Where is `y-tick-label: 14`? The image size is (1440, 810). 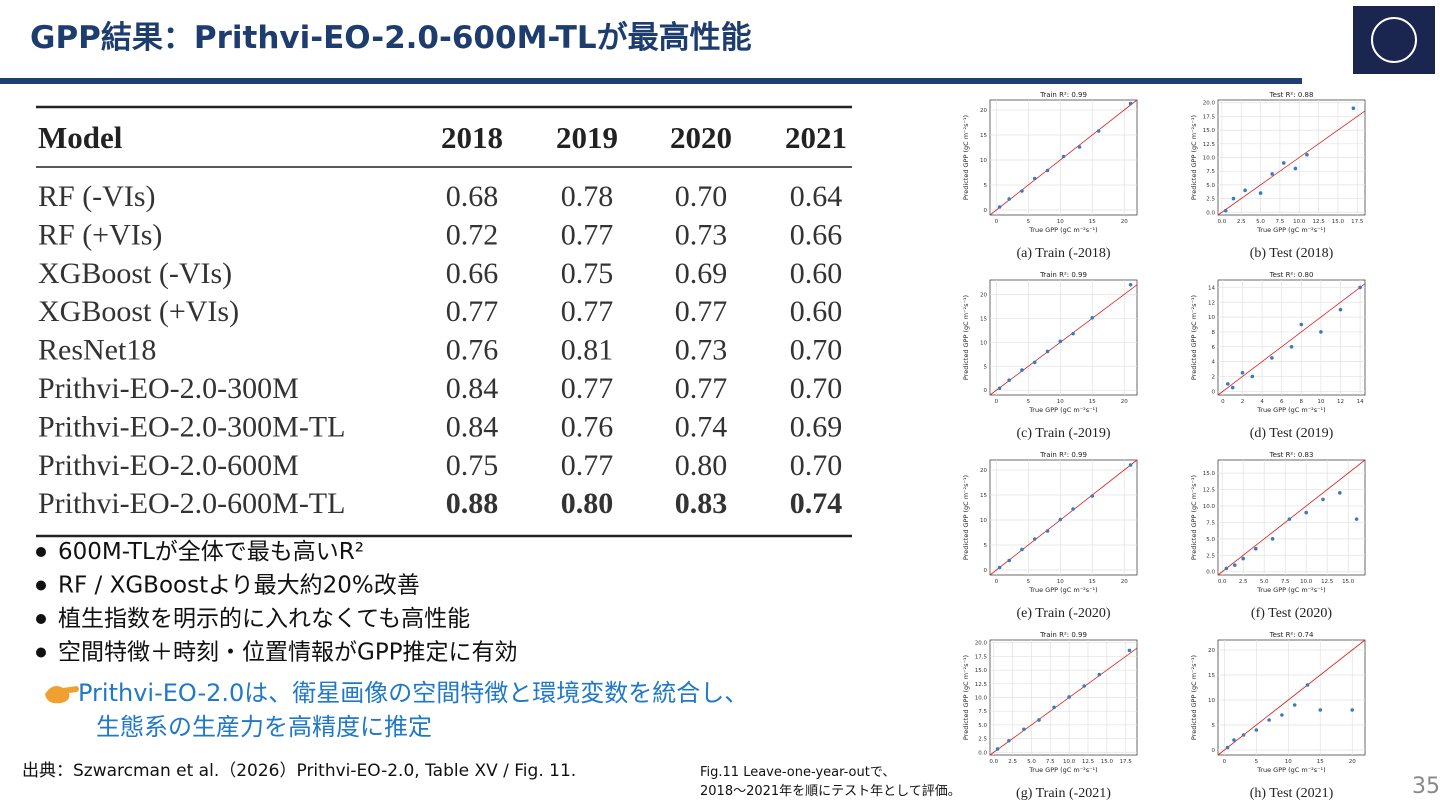
y-tick-label: 14 is located at coordinates (1211, 288).